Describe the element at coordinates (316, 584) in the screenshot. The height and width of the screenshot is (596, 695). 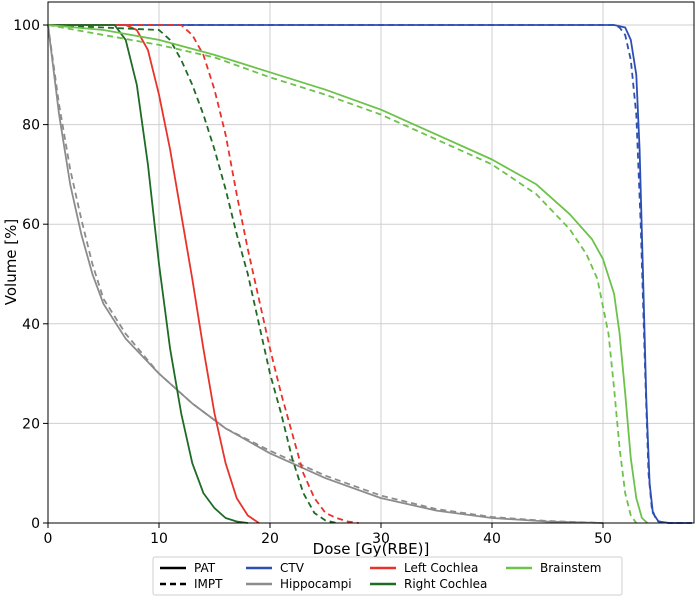
I see `legend-hippocampi-label: Hippocampi` at that location.